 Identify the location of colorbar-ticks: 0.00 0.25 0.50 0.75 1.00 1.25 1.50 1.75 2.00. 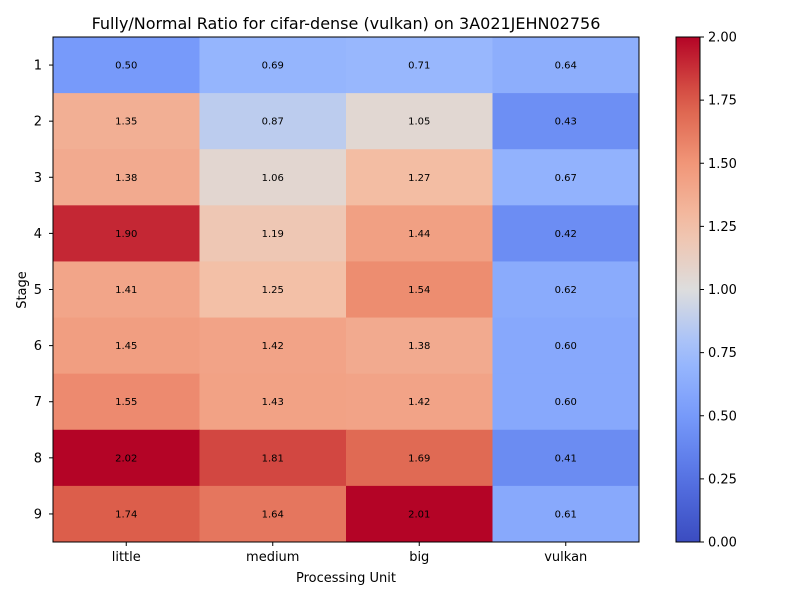
(718, 291).